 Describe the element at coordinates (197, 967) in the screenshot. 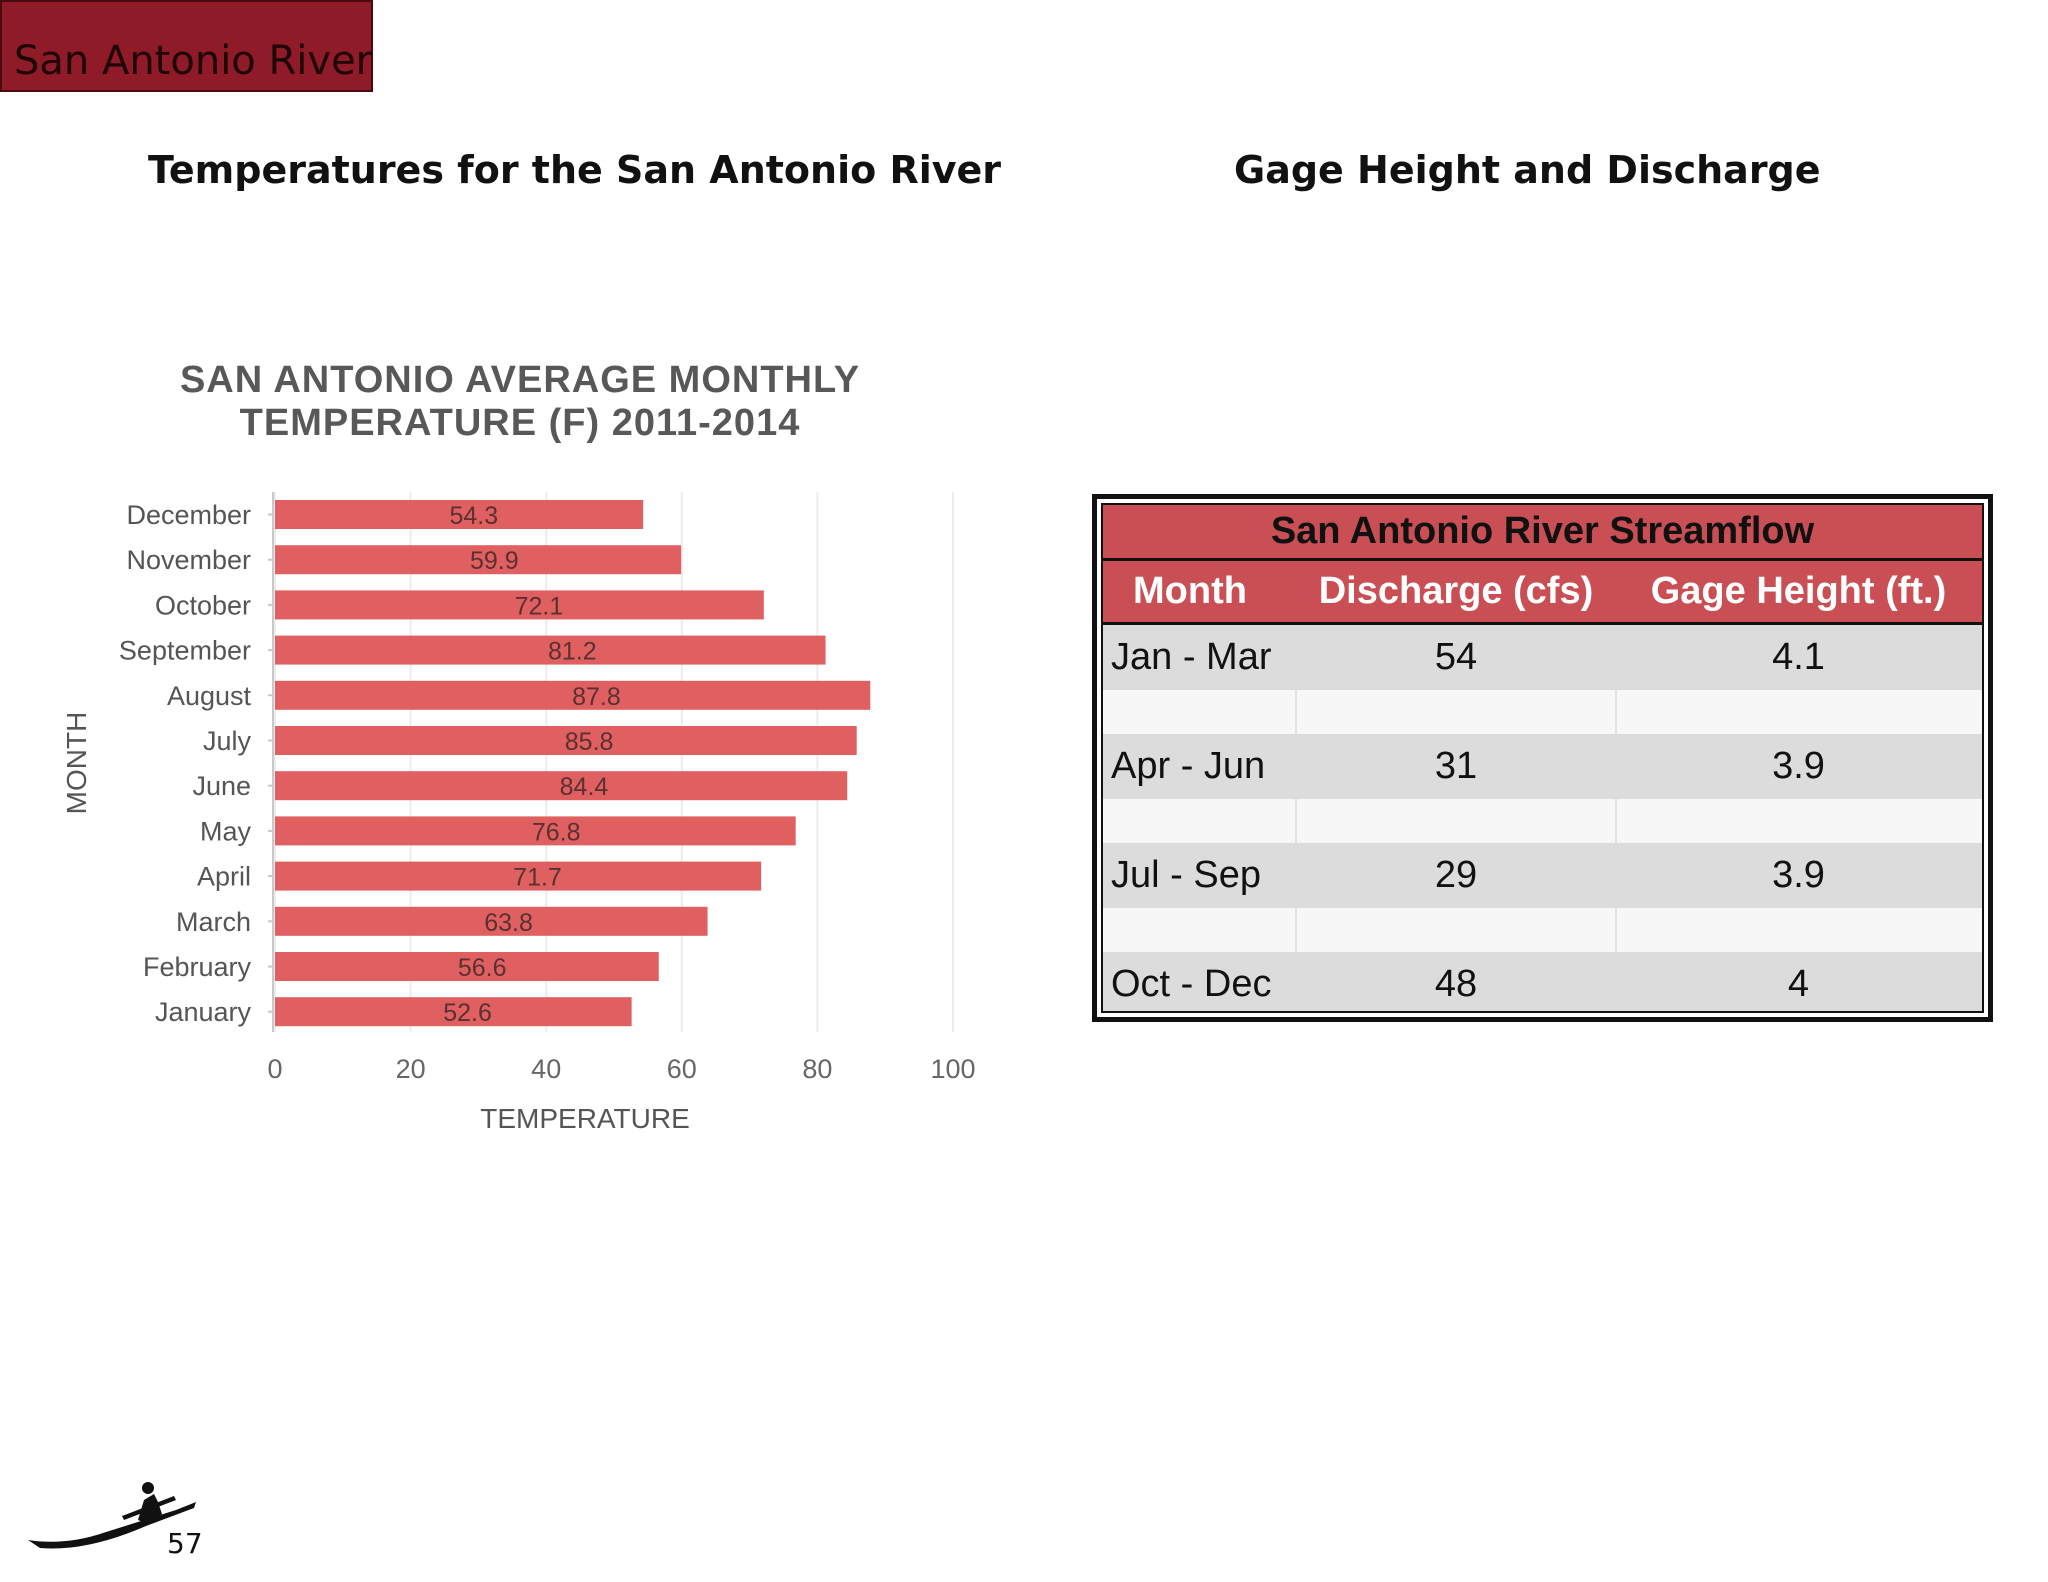

I see `y-tick-label: February` at that location.